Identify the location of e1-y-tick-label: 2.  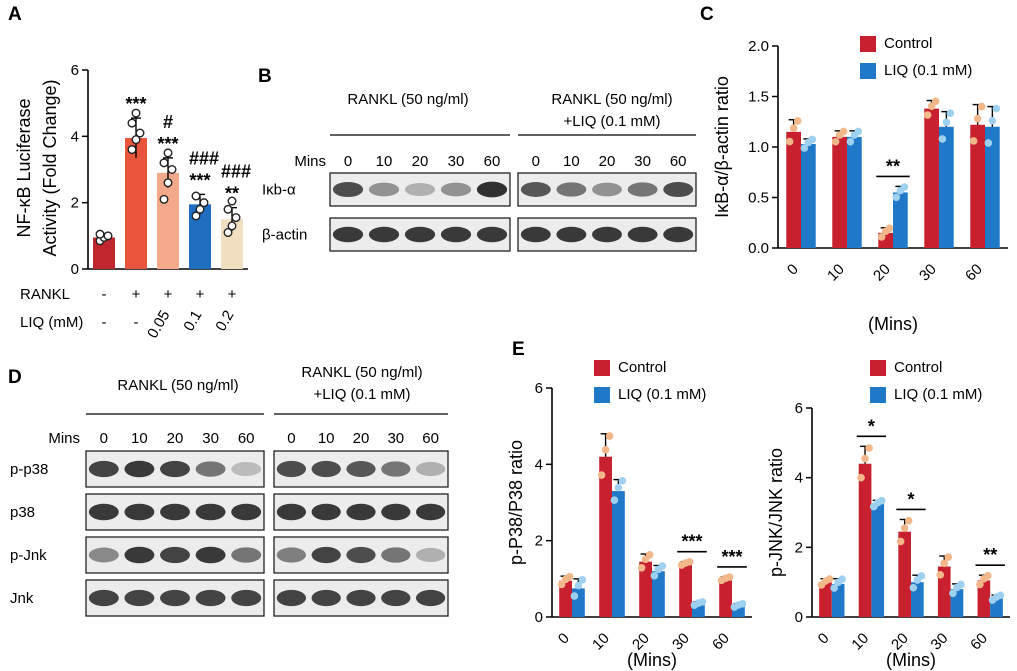
(539, 541).